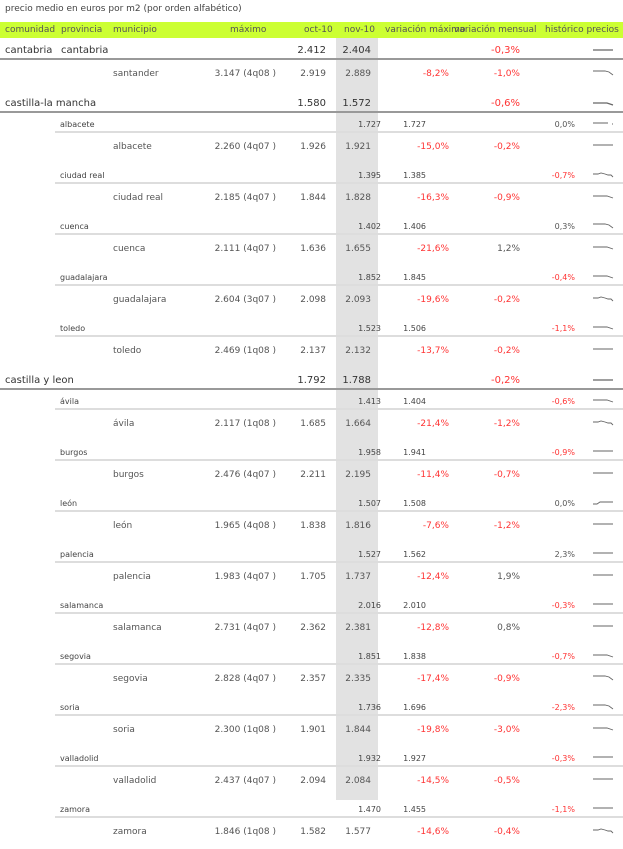  Describe the element at coordinates (433, 628) in the screenshot. I see `var-max-cell: -12,8%` at that location.